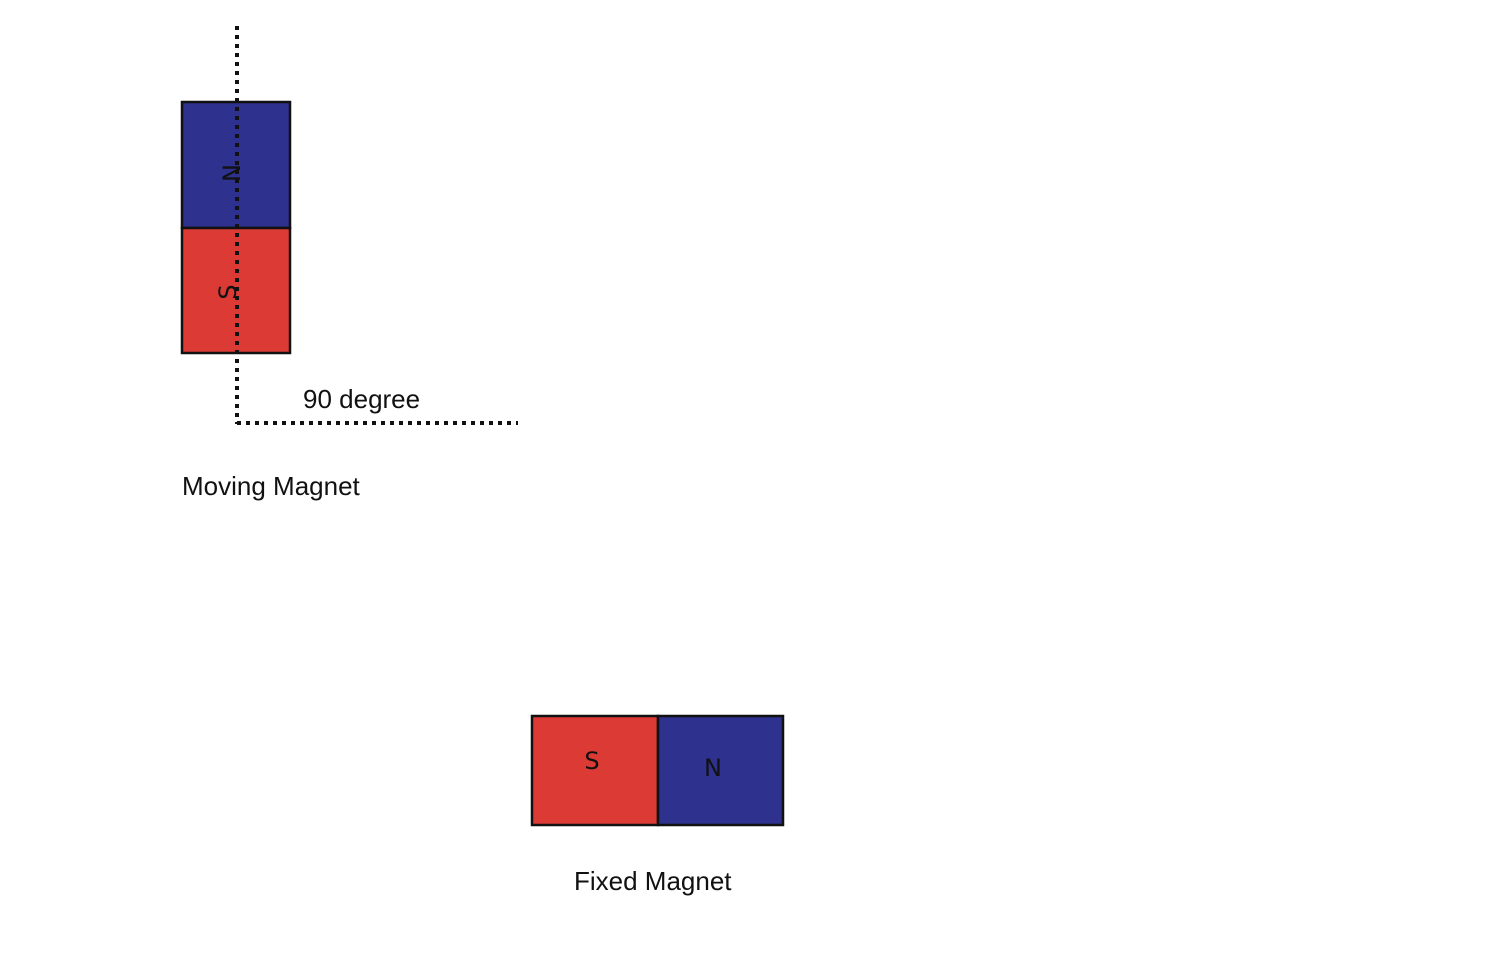 This screenshot has width=1500, height=980. Describe the element at coordinates (713, 768) in the screenshot. I see `fixed-magnet-north-label: N` at that location.